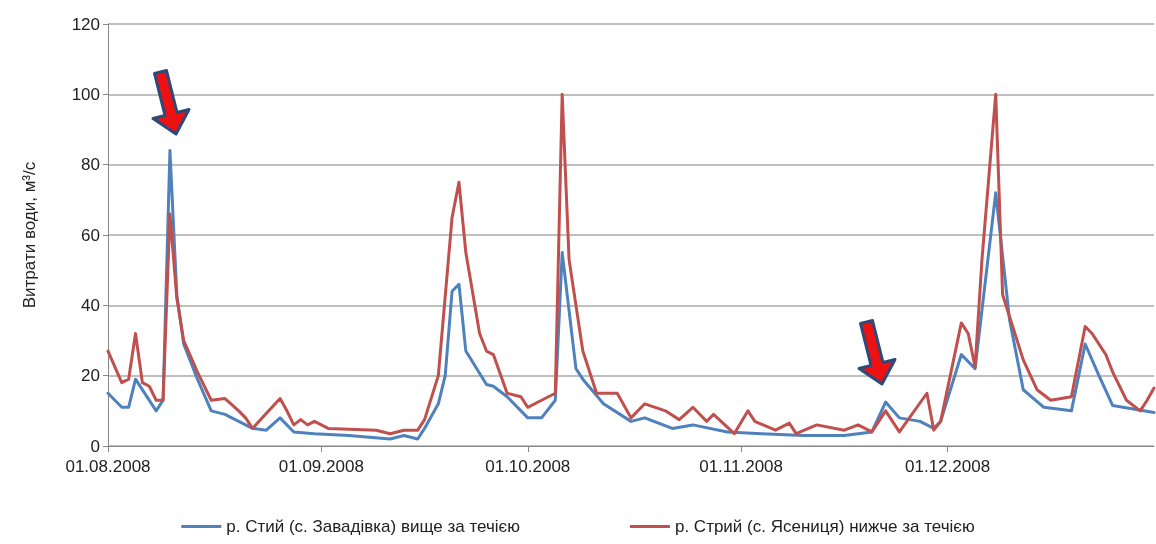 The width and height of the screenshot is (1156, 544). I want to click on x-tick-label: 01.08.2008, so click(108, 466).